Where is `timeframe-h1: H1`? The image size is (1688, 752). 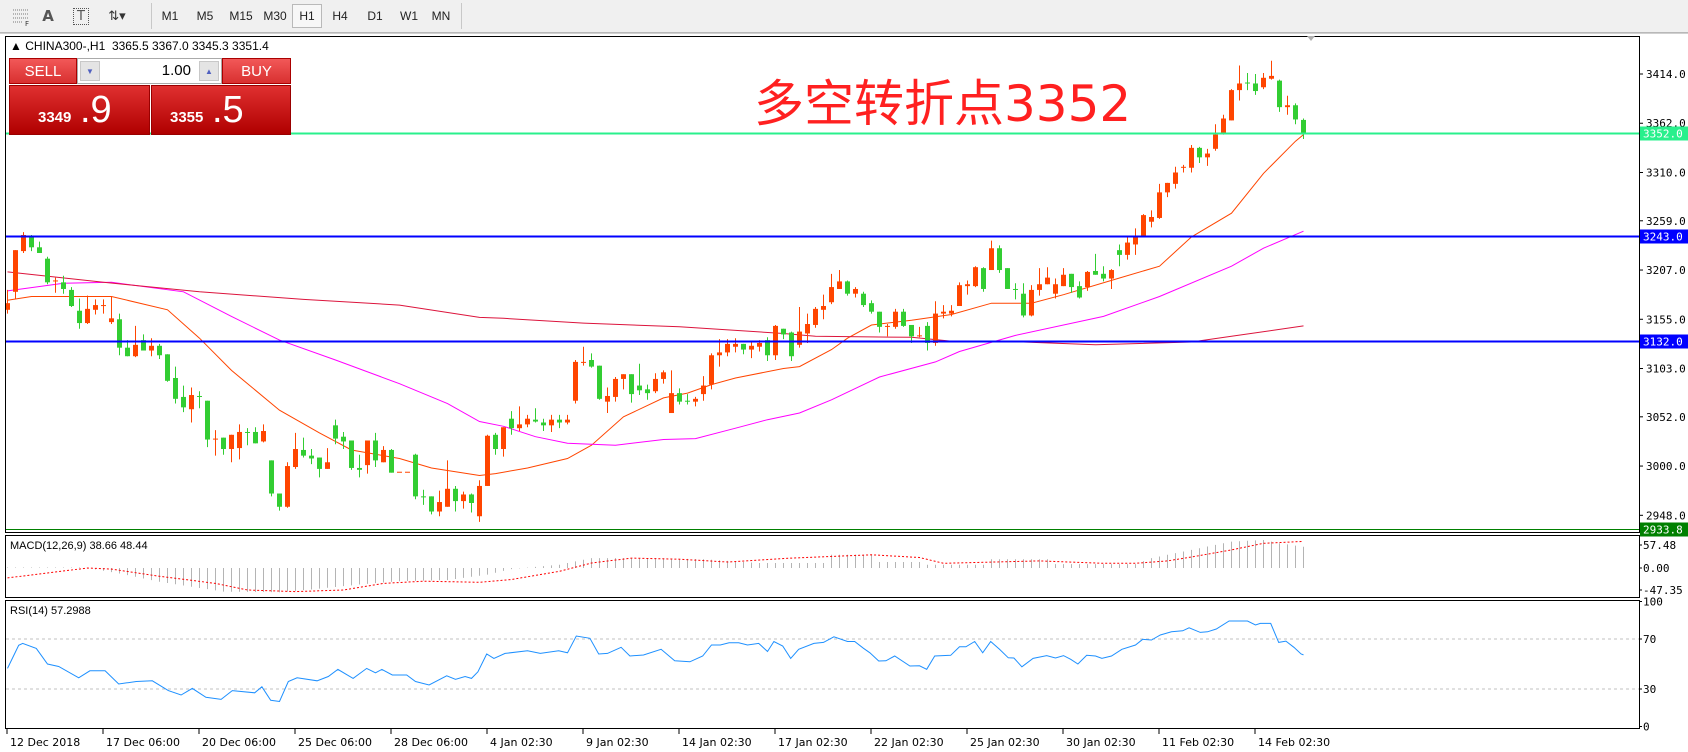
timeframe-h1: H1 is located at coordinates (307, 16).